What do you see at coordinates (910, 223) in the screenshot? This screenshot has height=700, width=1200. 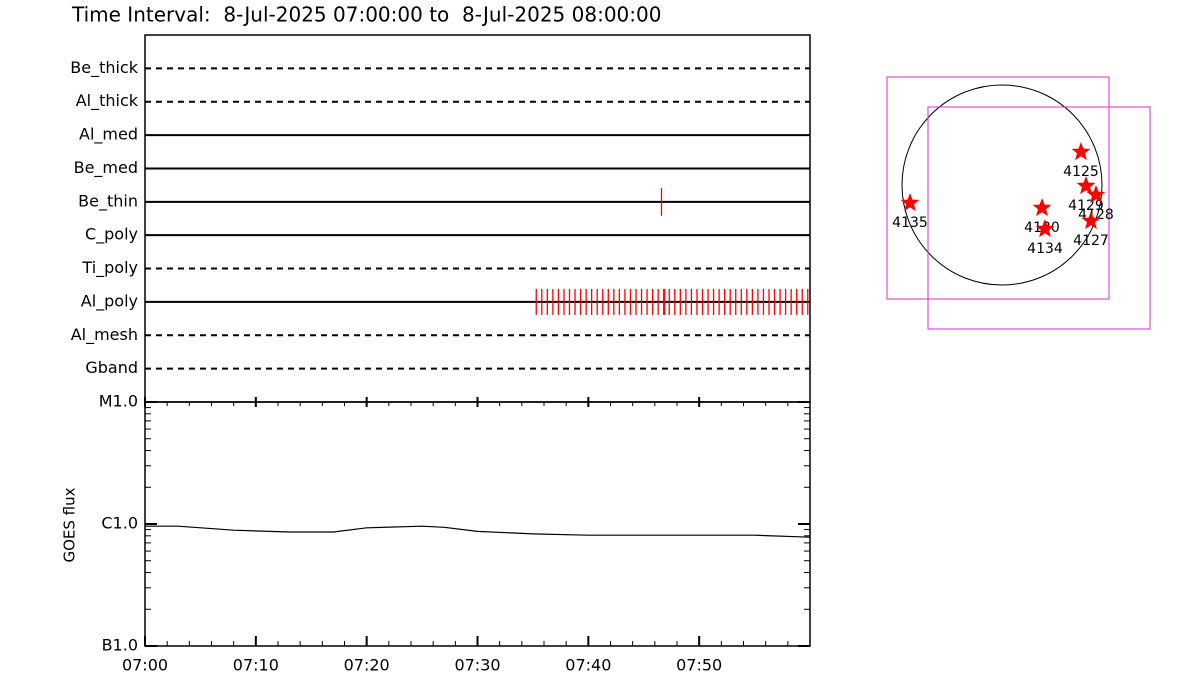 I see `region-label: 4135` at bounding box center [910, 223].